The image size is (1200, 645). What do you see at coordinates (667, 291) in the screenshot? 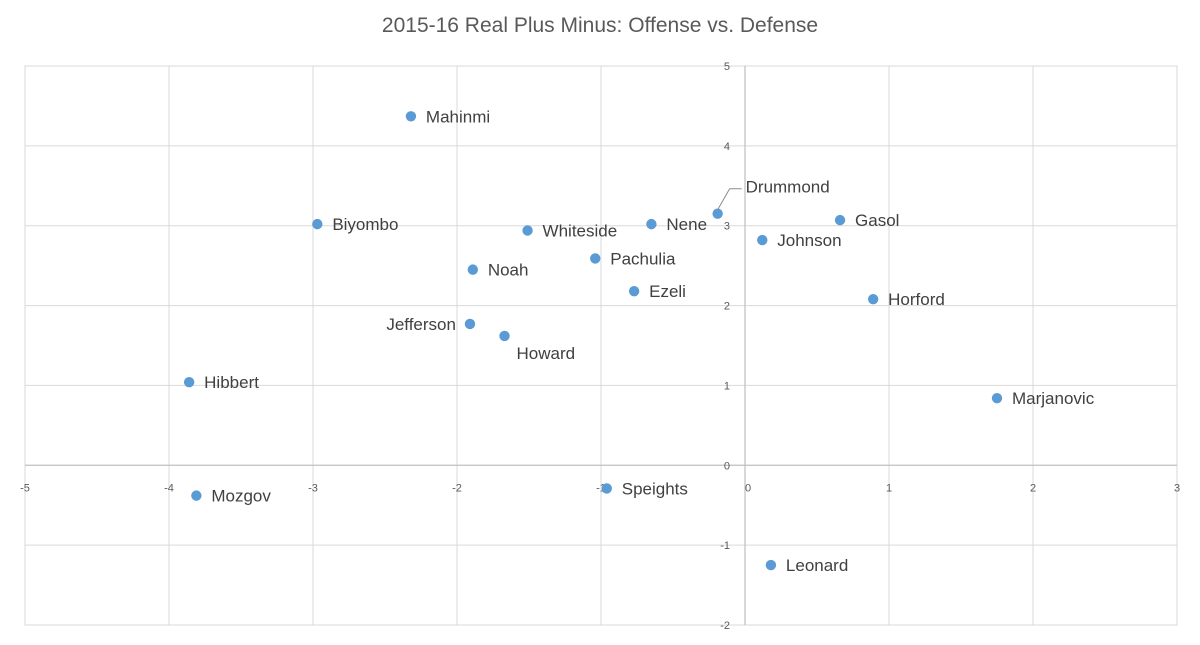
I see `data-label: Ezeli` at bounding box center [667, 291].